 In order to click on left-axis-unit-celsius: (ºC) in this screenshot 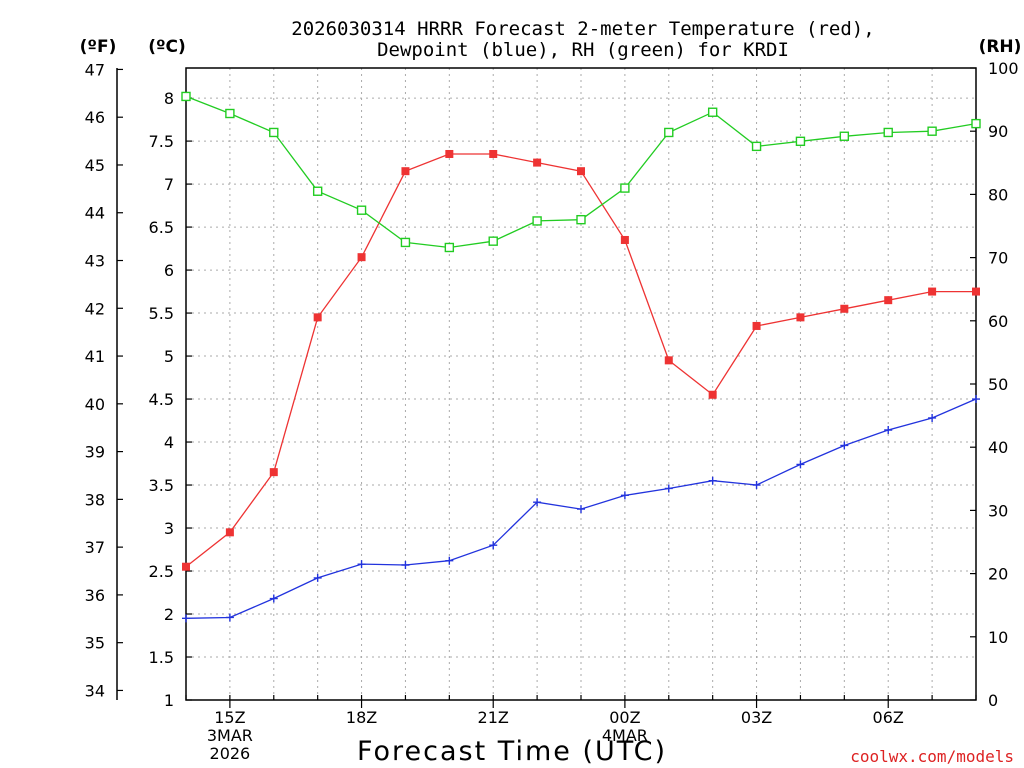, I will do `click(167, 47)`.